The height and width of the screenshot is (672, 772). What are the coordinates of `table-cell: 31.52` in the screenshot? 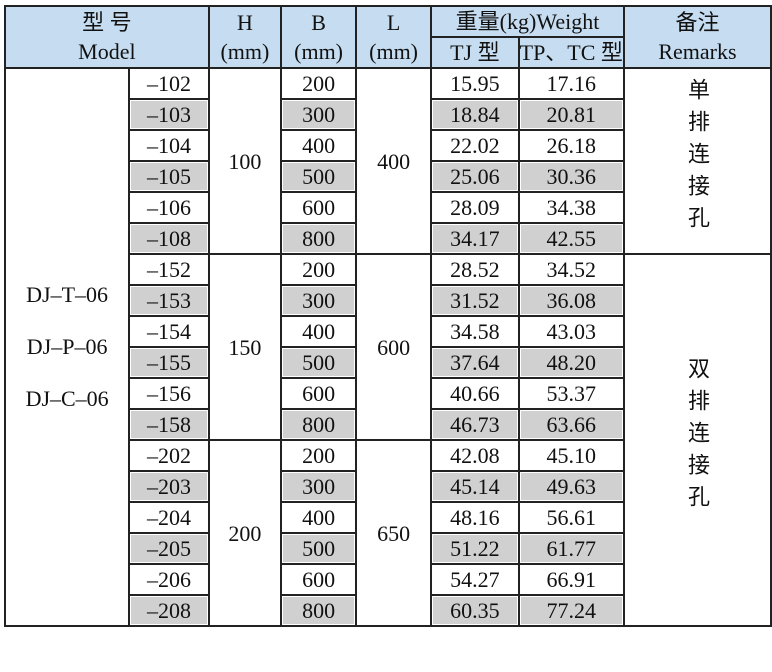 It's located at (475, 300).